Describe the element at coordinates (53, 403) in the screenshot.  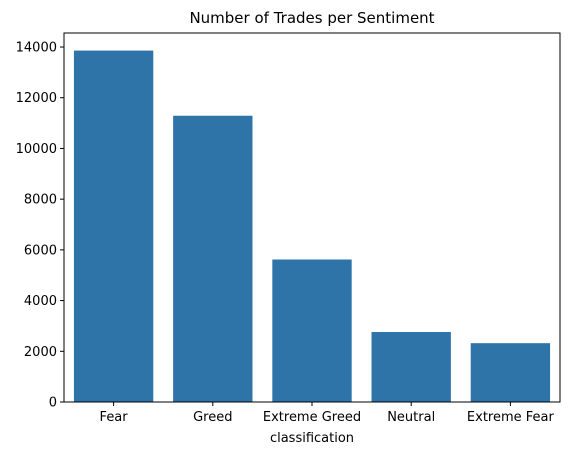
I see `y-tick-label: 0` at that location.